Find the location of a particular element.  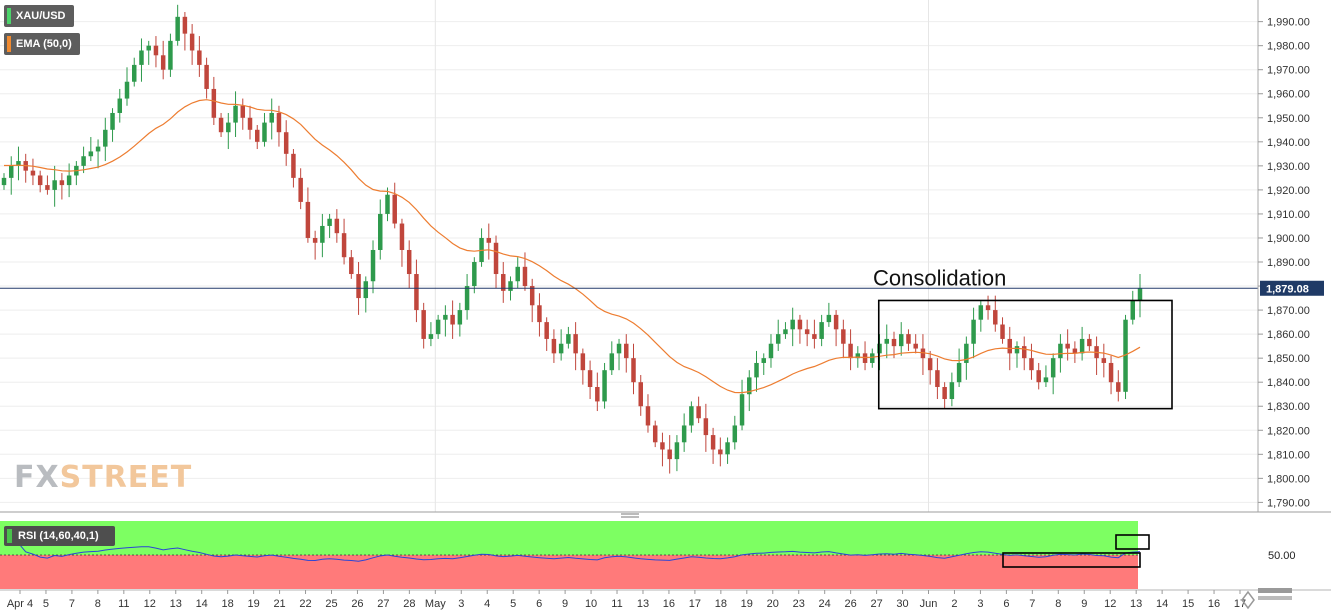

panel-resize-handle is located at coordinates (630, 515).